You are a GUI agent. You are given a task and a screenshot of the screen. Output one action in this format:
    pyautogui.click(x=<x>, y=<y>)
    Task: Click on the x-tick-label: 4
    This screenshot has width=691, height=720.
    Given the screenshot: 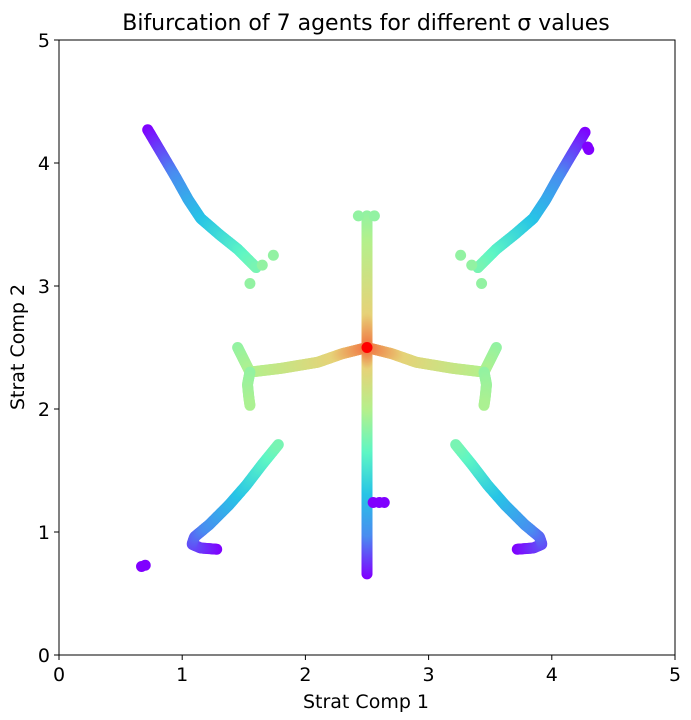 What is the action you would take?
    pyautogui.click(x=552, y=675)
    